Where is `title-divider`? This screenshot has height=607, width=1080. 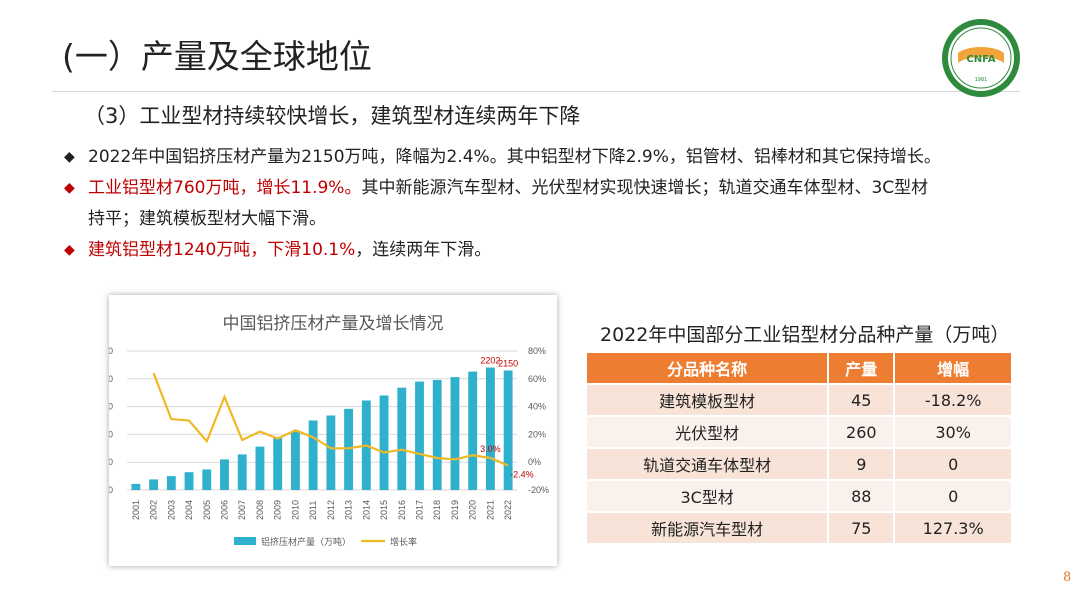 title-divider is located at coordinates (536, 91).